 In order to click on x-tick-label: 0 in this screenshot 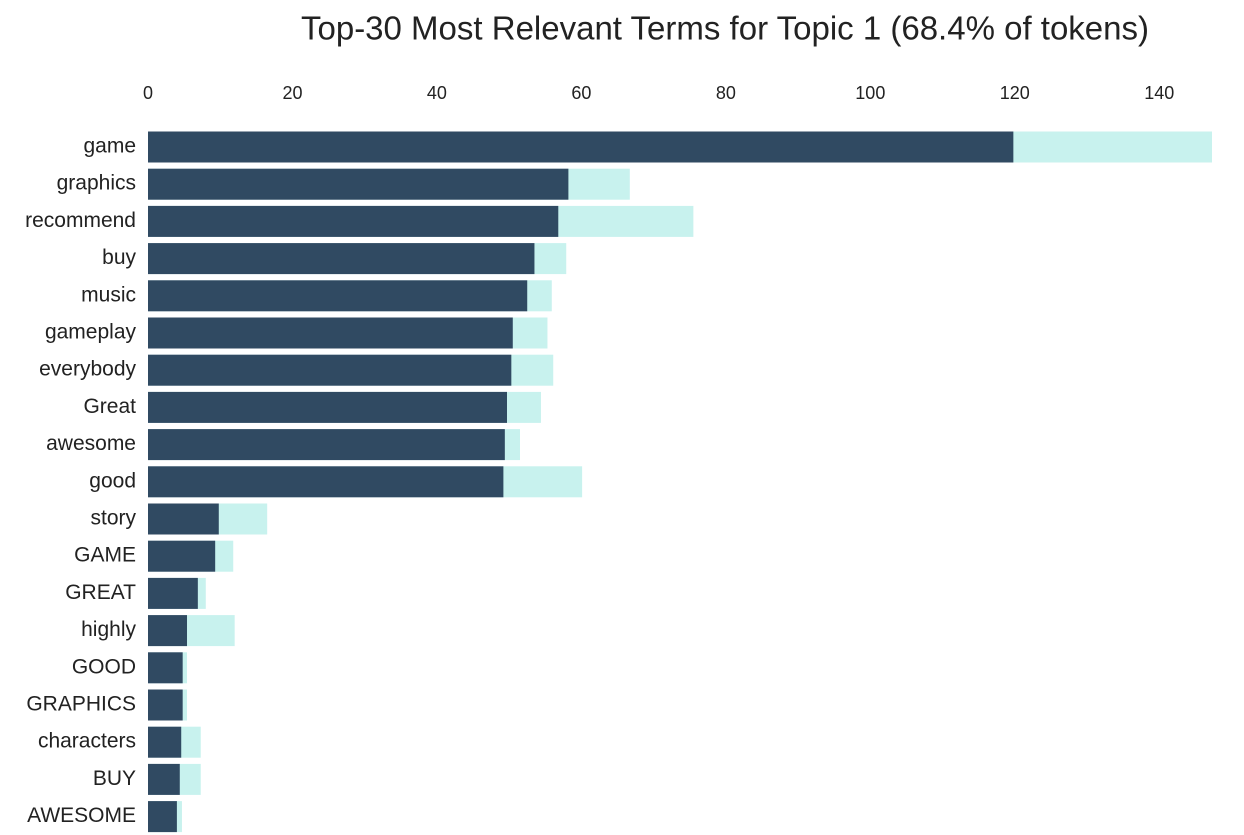, I will do `click(148, 93)`.